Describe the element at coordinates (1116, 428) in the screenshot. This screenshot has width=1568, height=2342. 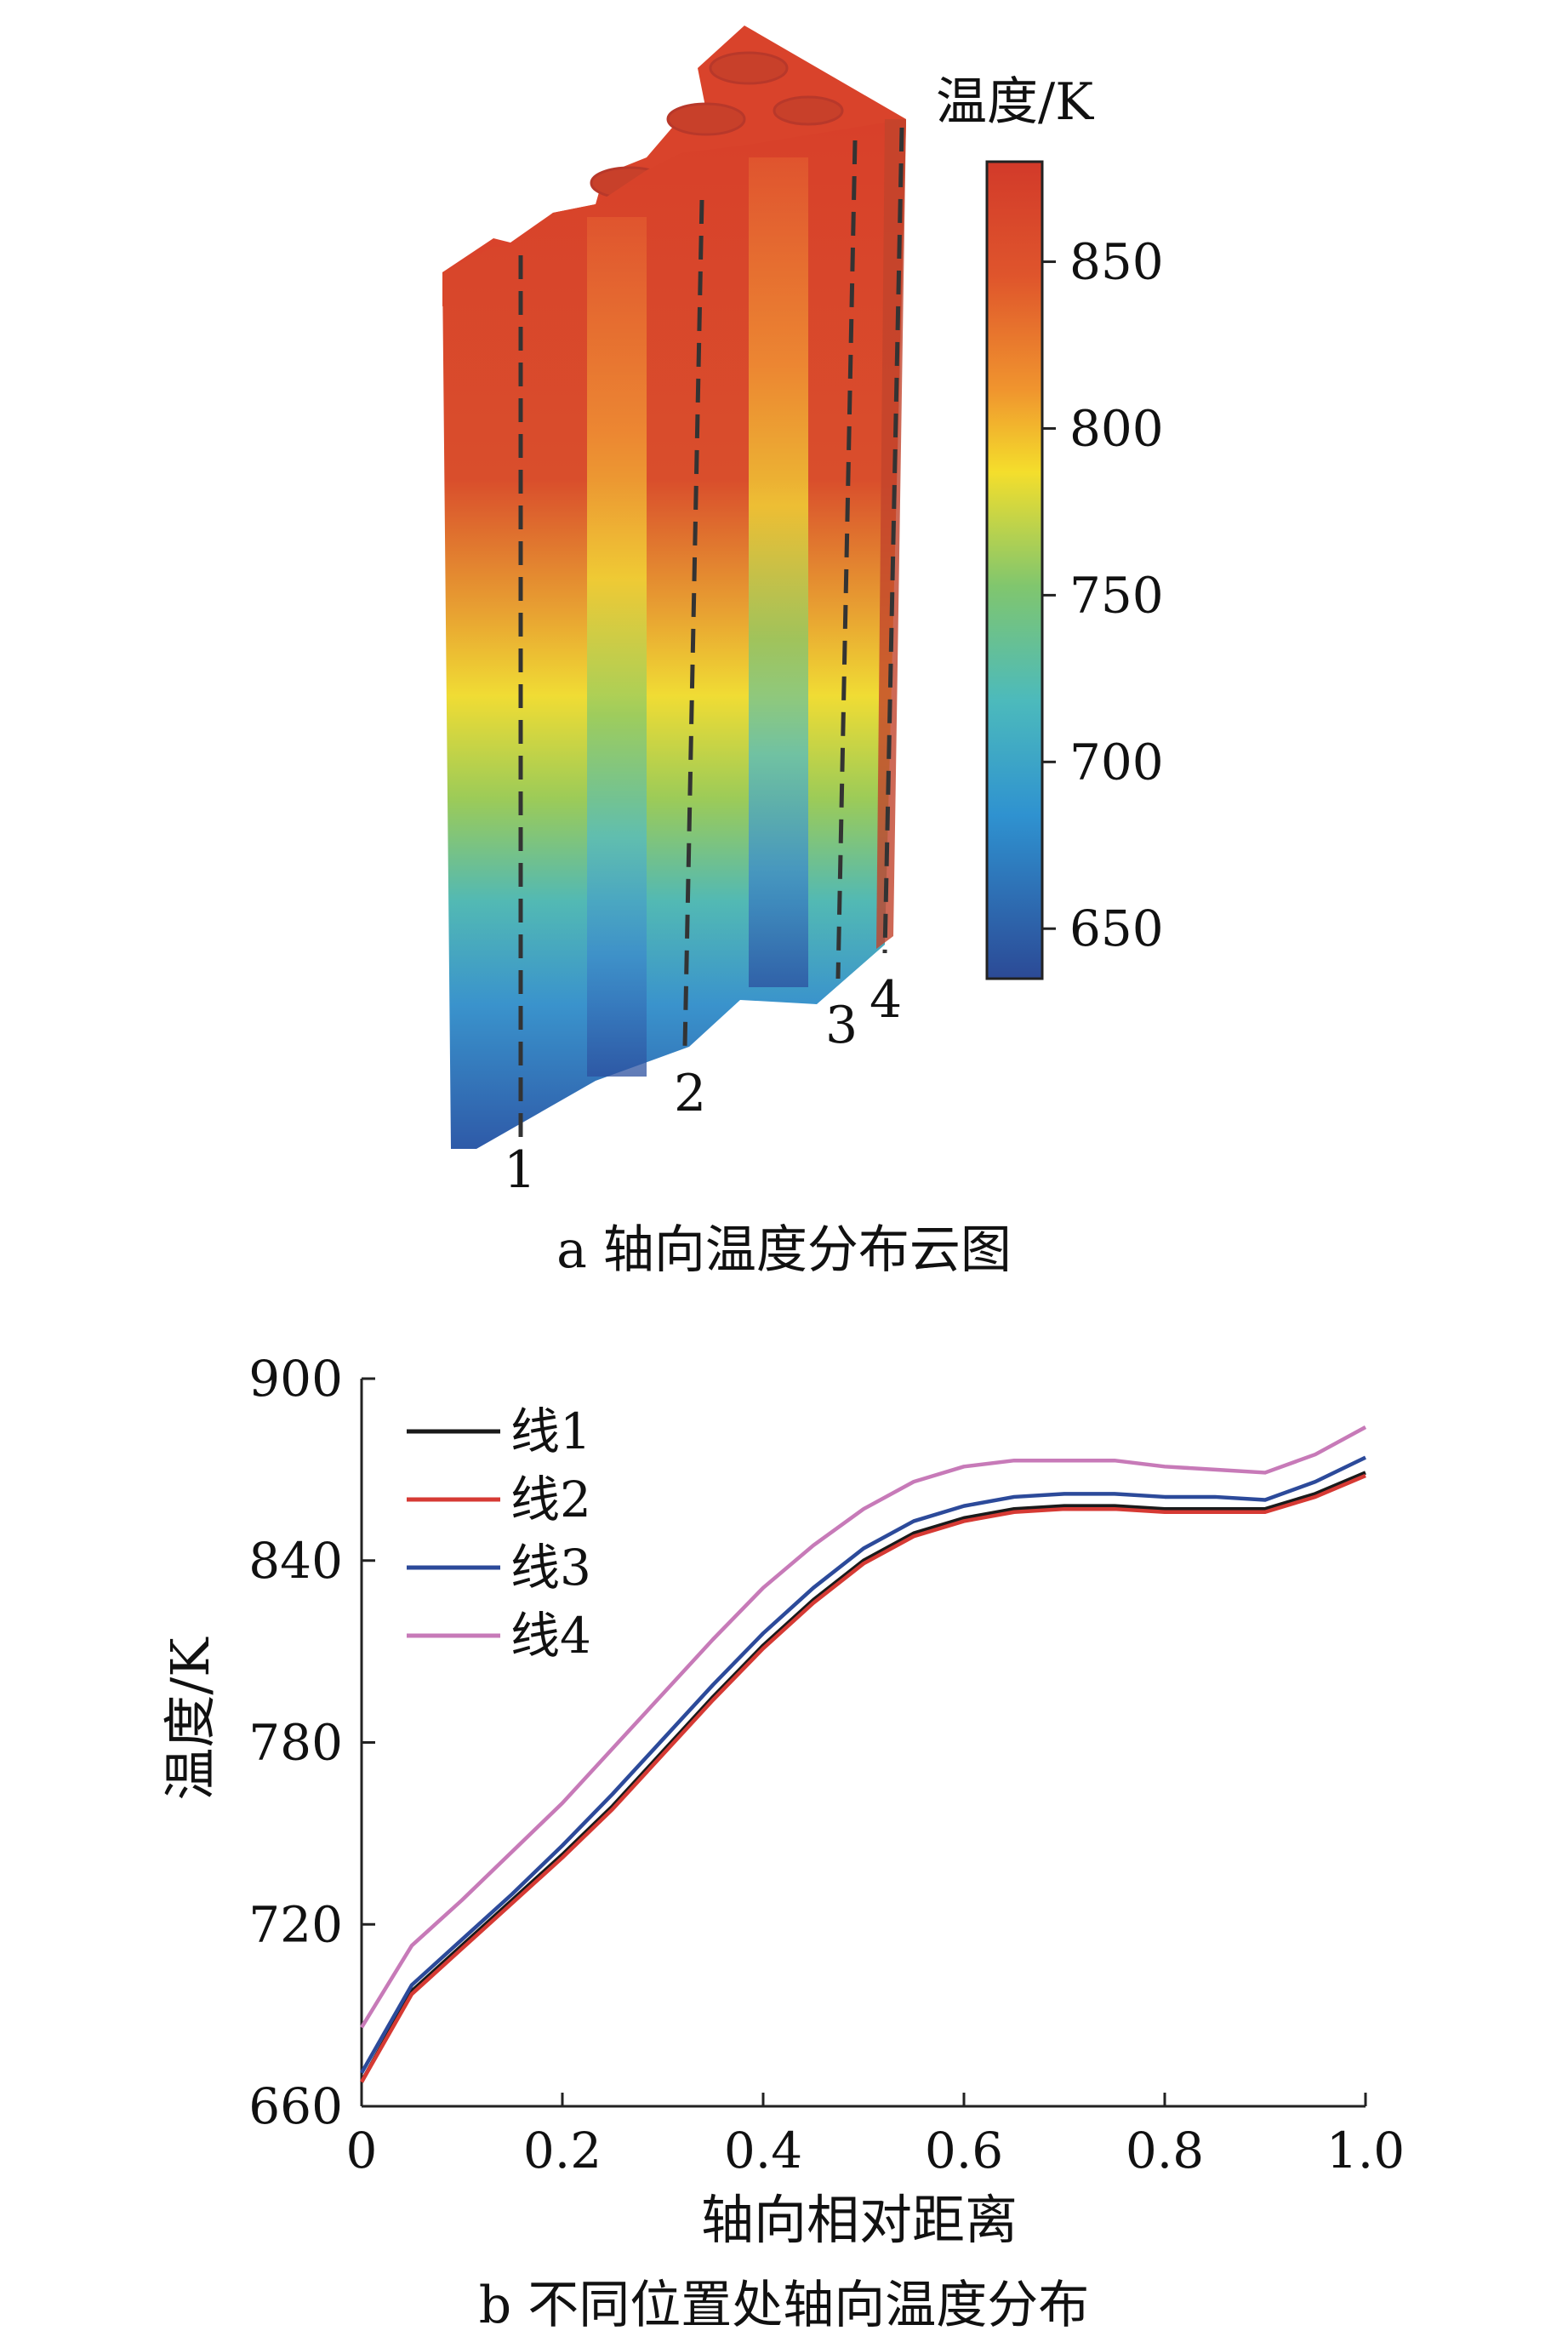
I see `colorbar-tick-label: 800` at that location.